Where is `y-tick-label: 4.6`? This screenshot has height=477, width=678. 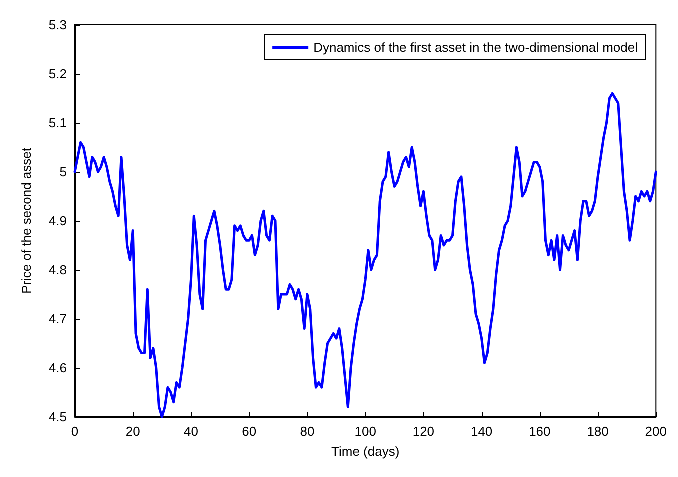
y-tick-label: 4.6 is located at coordinates (57, 368).